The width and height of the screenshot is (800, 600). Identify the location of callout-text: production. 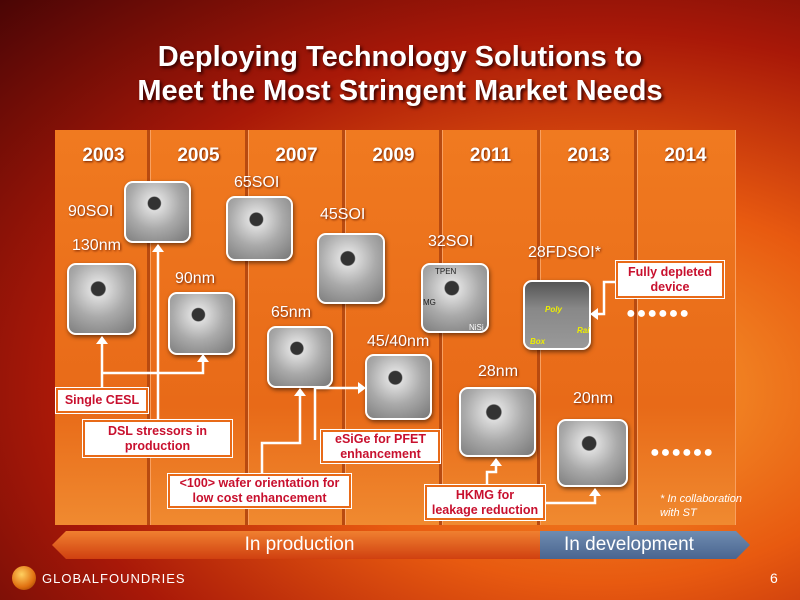
(157, 445).